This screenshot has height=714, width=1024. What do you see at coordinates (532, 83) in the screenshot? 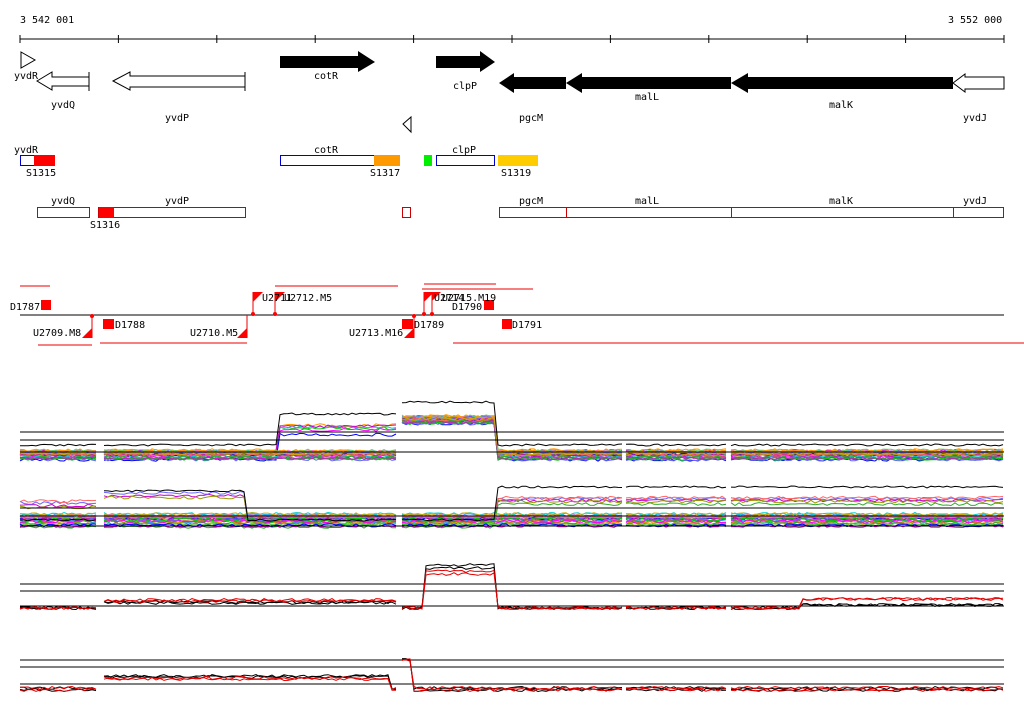
I see `gene-arrow-pgcM` at bounding box center [532, 83].